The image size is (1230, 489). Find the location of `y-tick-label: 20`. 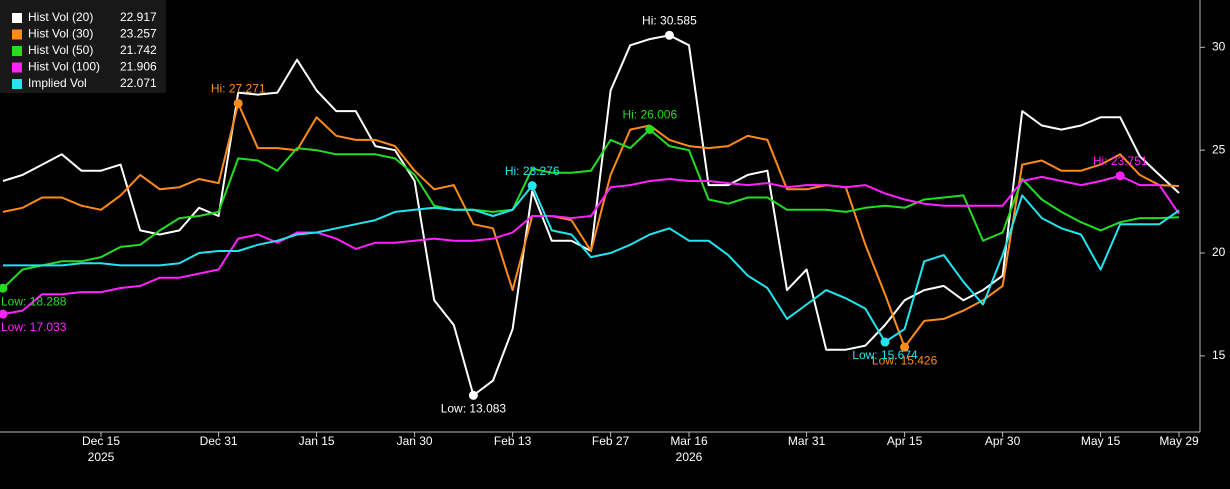

y-tick-label: 20 is located at coordinates (1219, 252).